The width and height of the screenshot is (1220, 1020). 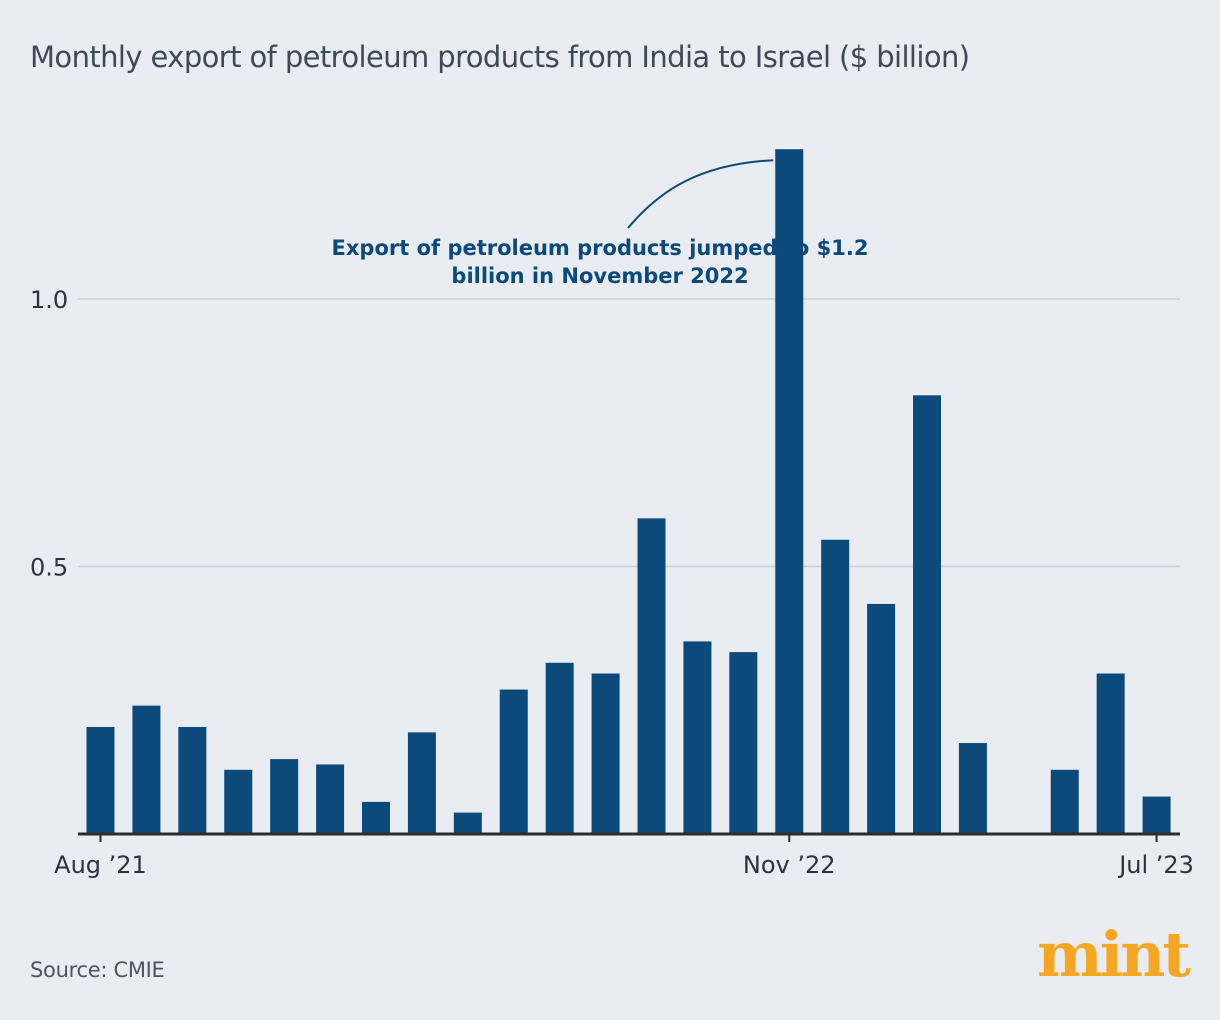 I want to click on x-tick-label: Nov ’22, so click(x=789, y=865).